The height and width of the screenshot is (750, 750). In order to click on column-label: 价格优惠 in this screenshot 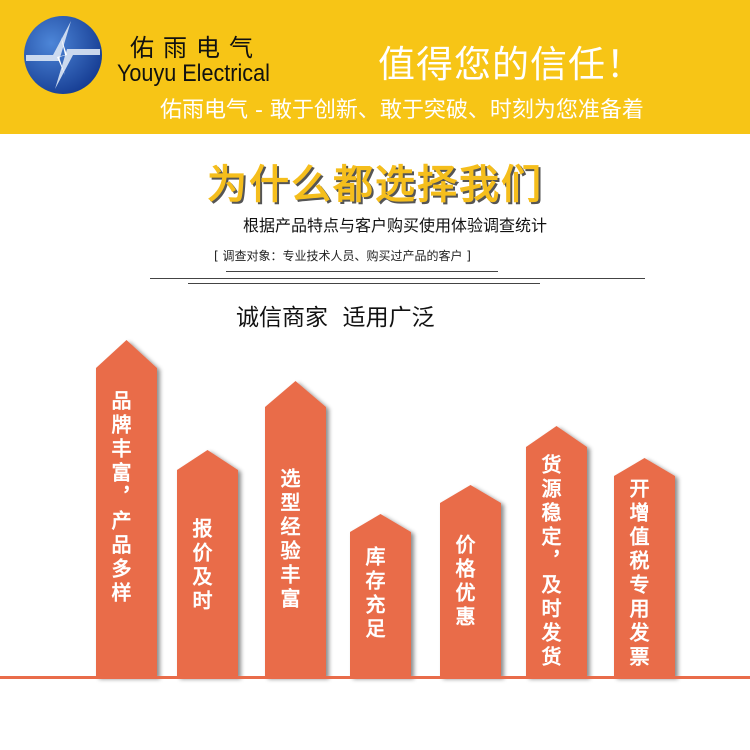, I will do `click(464, 582)`.